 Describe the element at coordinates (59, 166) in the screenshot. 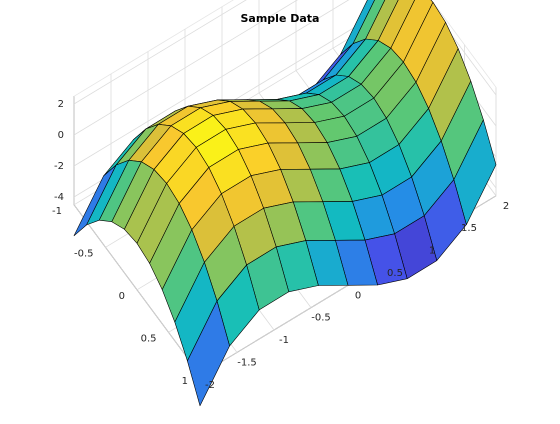

I see `z-tick-label: -2` at that location.